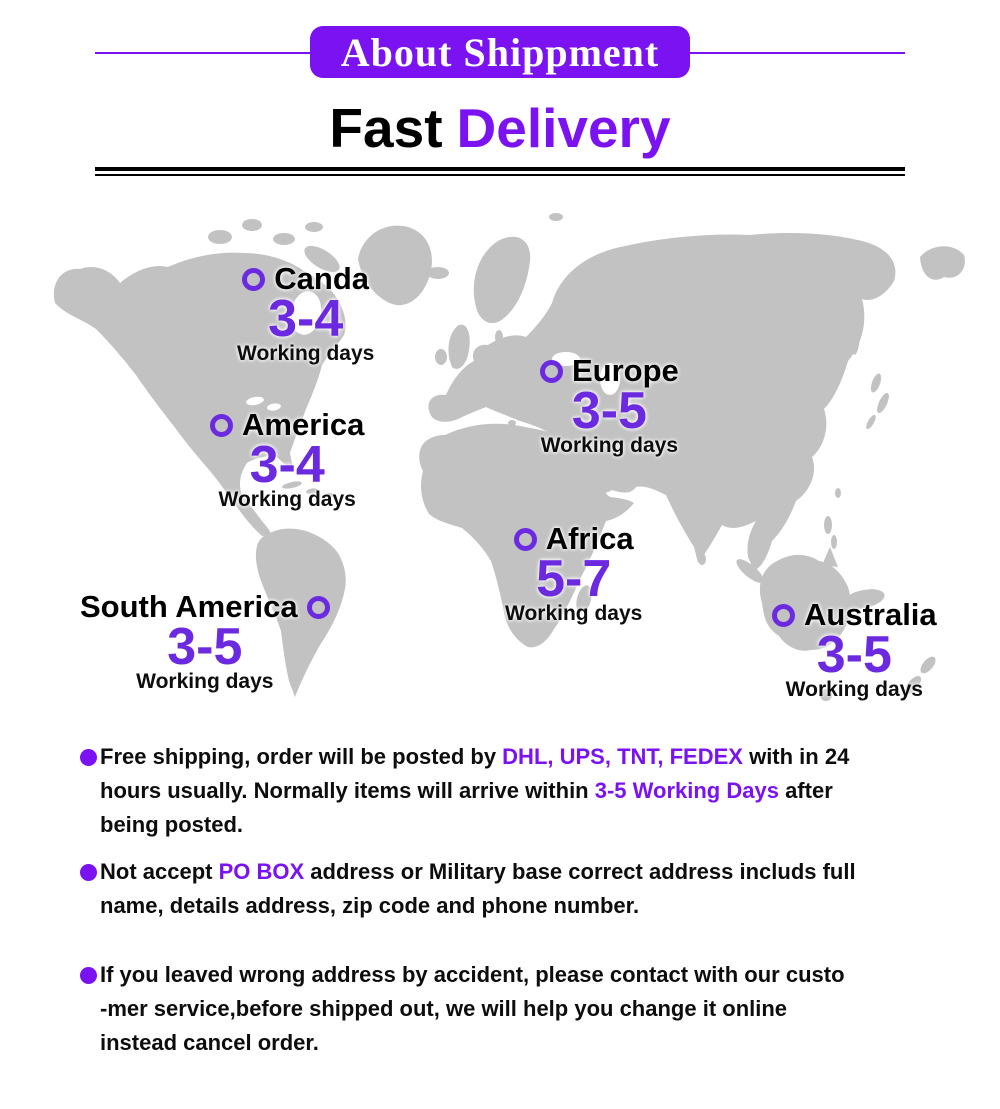 This screenshot has width=1000, height=1109. What do you see at coordinates (609, 411) in the screenshot?
I see `europe-days: 3-5` at bounding box center [609, 411].